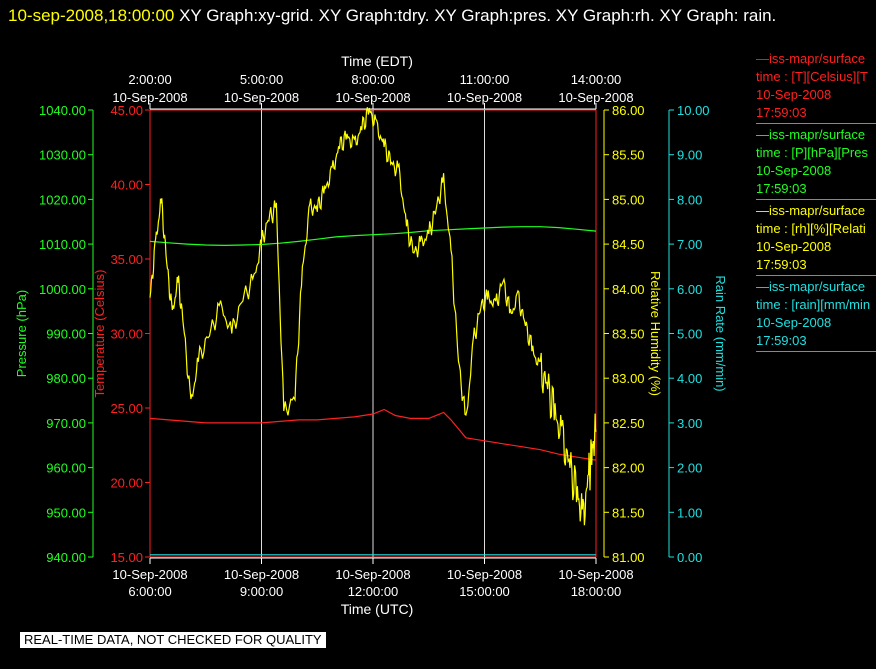 The height and width of the screenshot is (669, 876). I want to click on y-tick-label-rh: 83.00, so click(628, 378).